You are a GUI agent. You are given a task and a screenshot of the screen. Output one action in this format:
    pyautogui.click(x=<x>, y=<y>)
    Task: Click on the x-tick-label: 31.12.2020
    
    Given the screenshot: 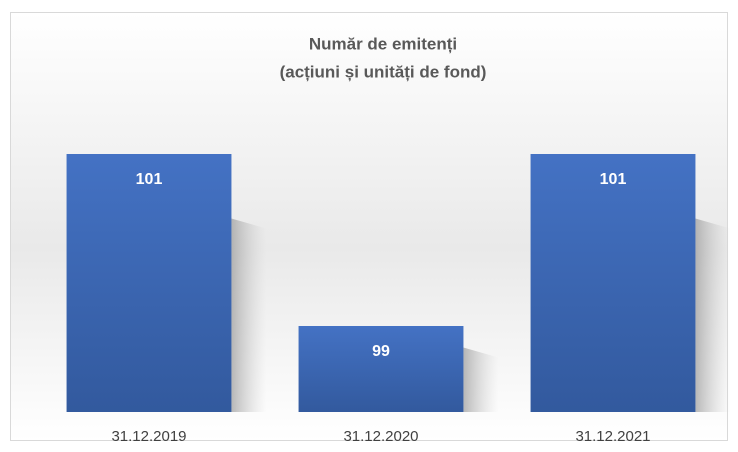 What is the action you would take?
    pyautogui.click(x=380, y=436)
    